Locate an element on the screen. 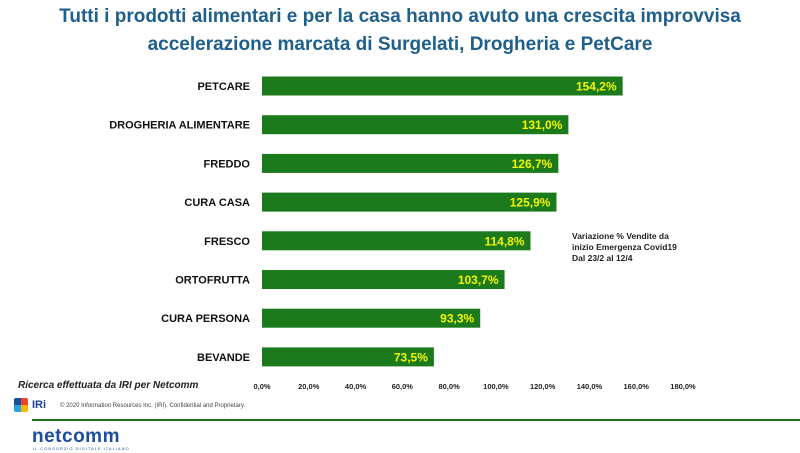 Image resolution: width=800 pixels, height=453 pixels. source-note: Ricerca effettuata da IRI per Netcomm is located at coordinates (108, 385).